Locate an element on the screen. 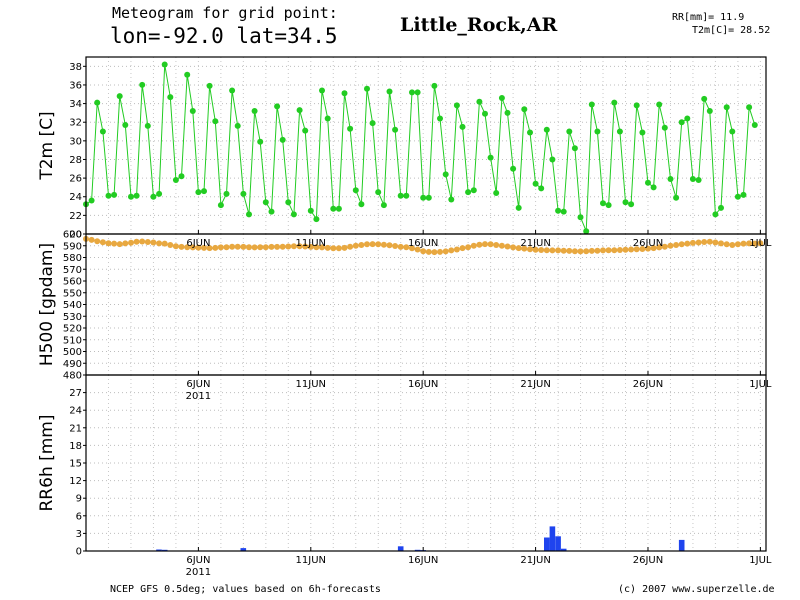  y-tick-label: 38 is located at coordinates (75, 67).